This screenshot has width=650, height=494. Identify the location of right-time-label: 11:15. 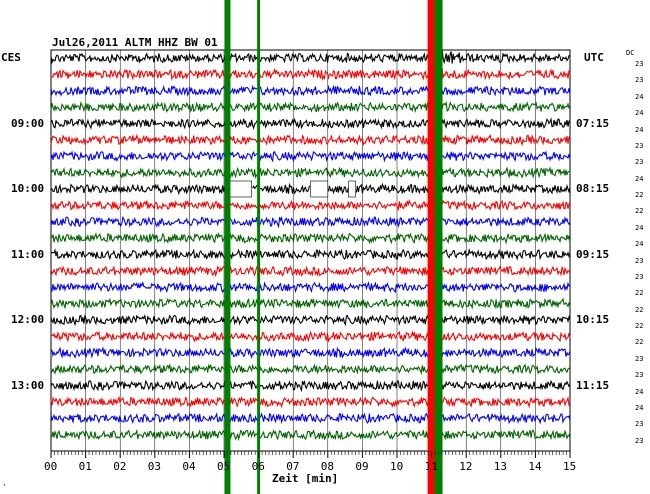
(593, 385).